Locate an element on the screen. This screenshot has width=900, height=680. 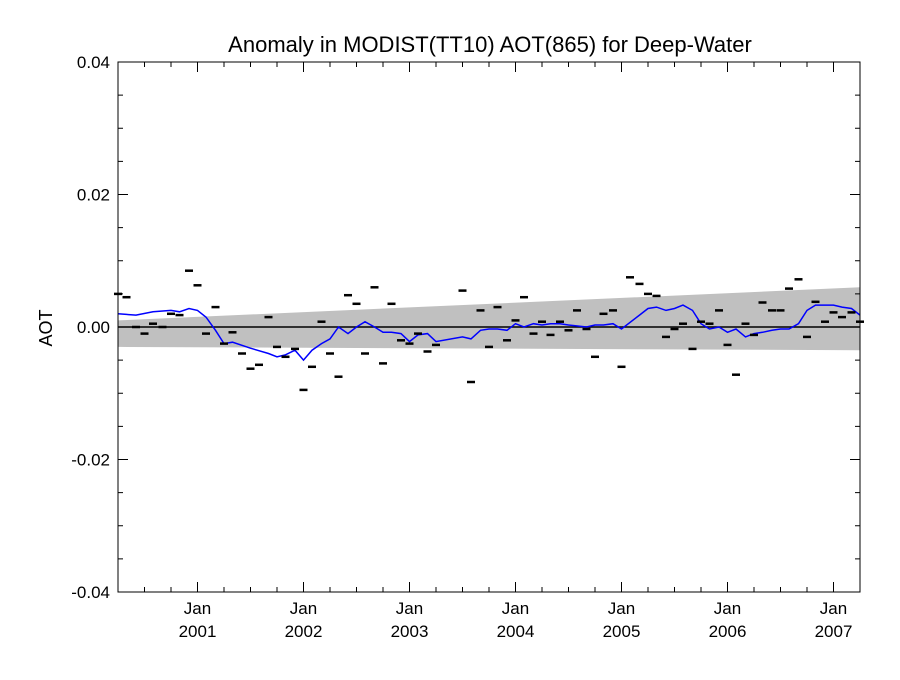
x-tick-year-label: 2002 is located at coordinates (304, 631).